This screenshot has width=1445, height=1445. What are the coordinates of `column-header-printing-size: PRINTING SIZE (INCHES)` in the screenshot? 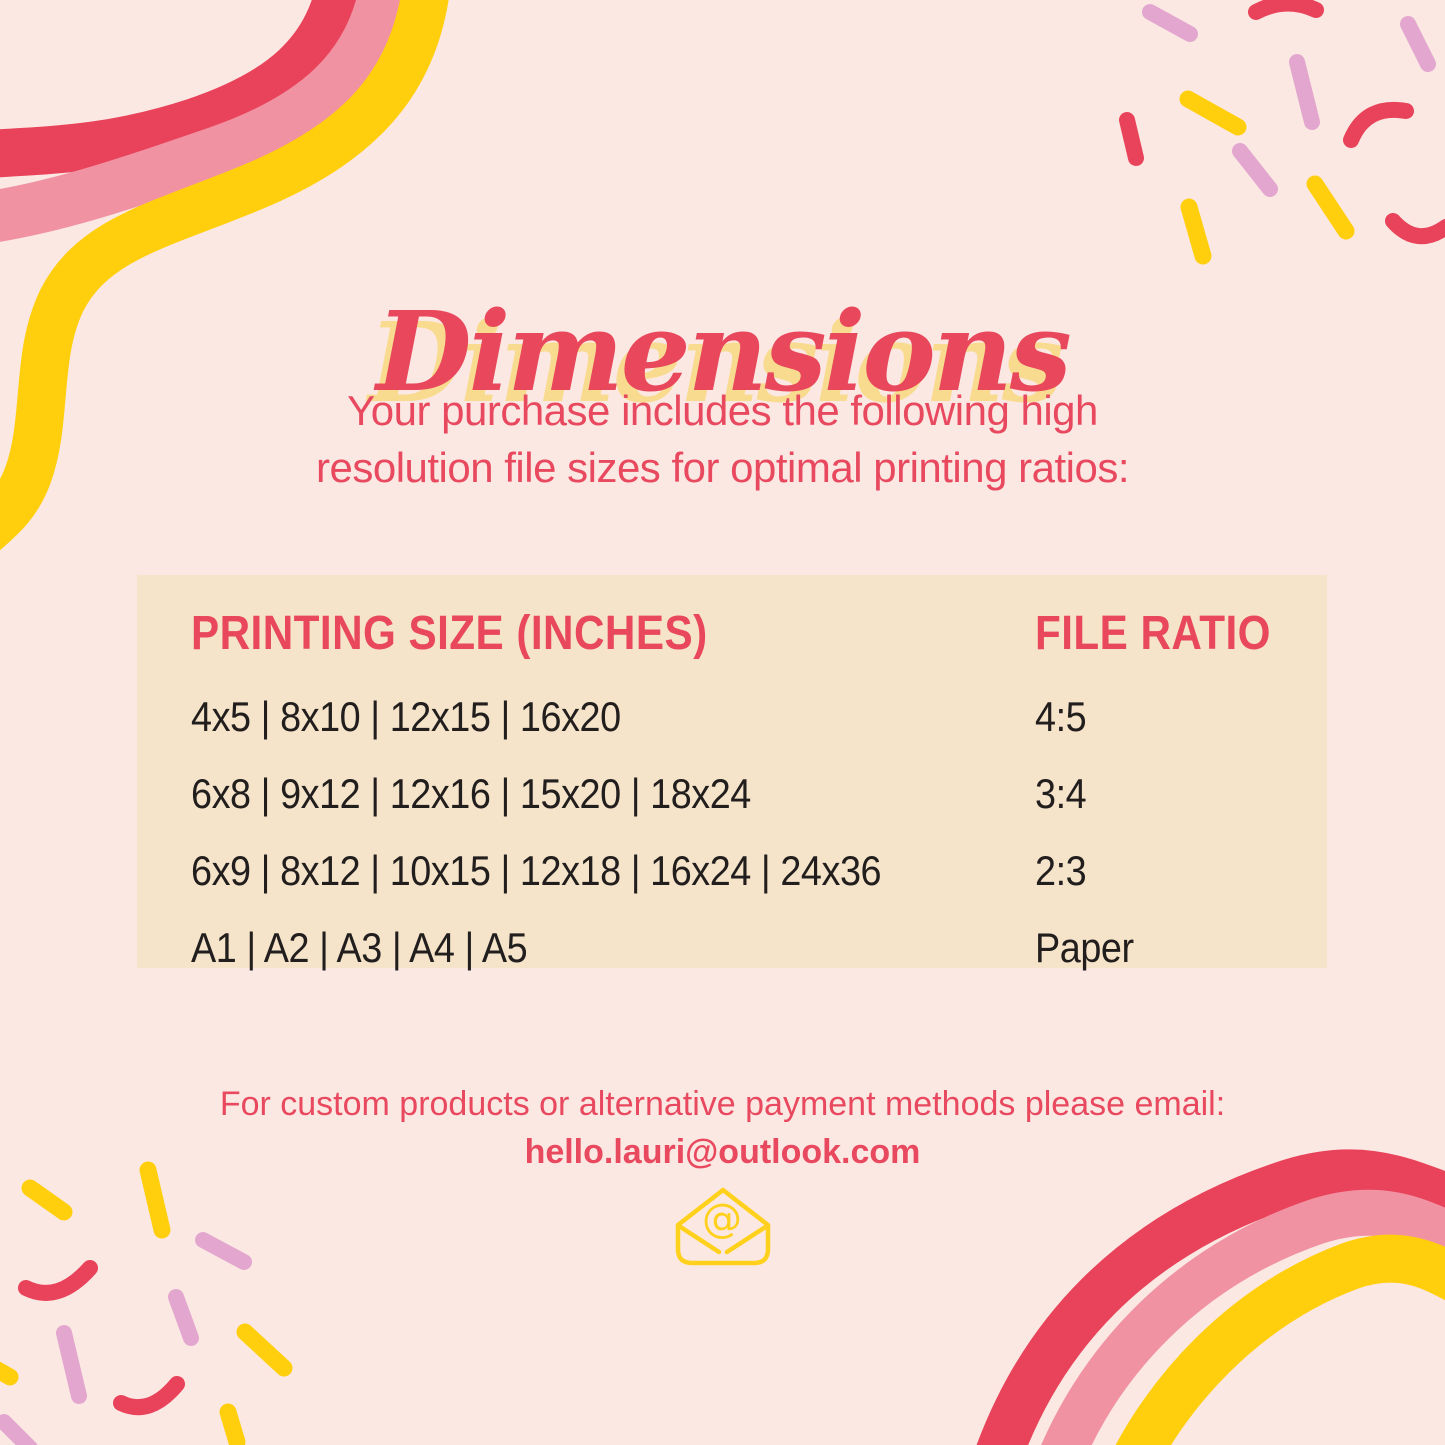 It's located at (449, 633).